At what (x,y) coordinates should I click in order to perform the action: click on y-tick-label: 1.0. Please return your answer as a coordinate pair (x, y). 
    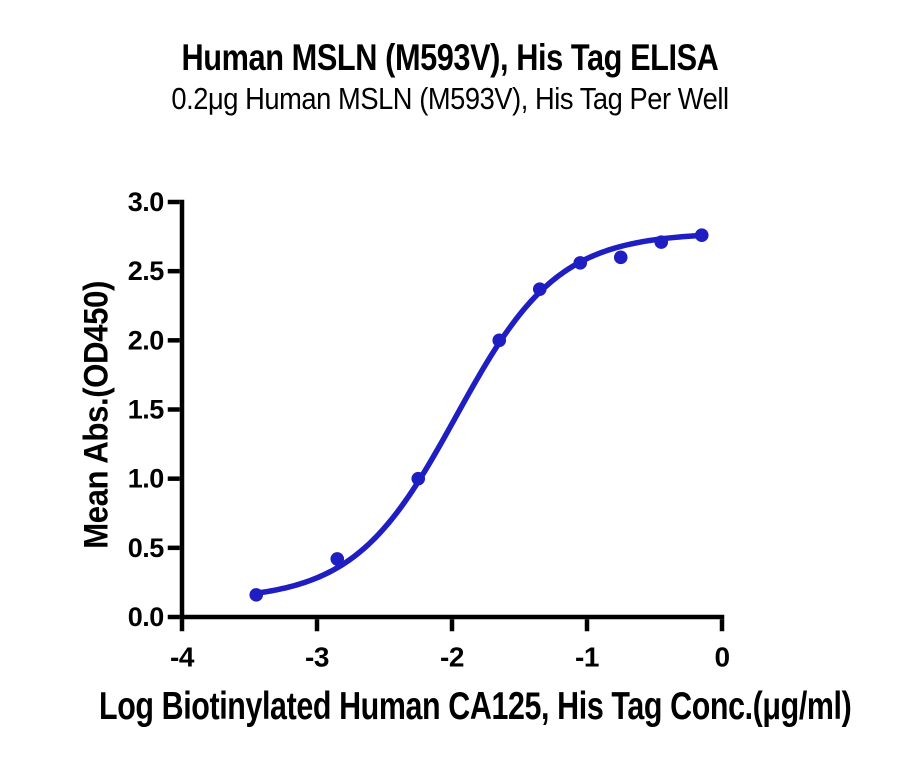
    Looking at the image, I should click on (146, 479).